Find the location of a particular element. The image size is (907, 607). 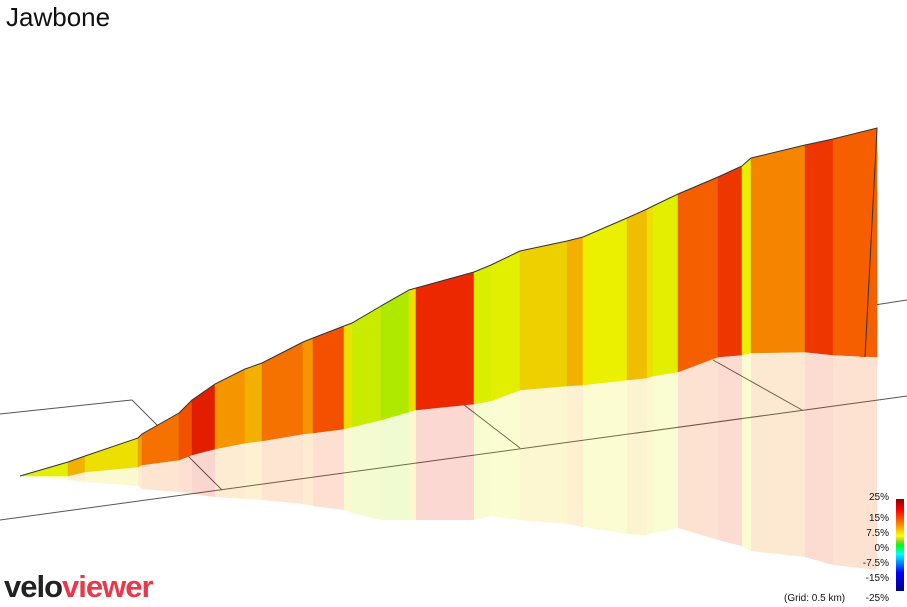

veloviewer-logo: veloviewer is located at coordinates (79, 586).